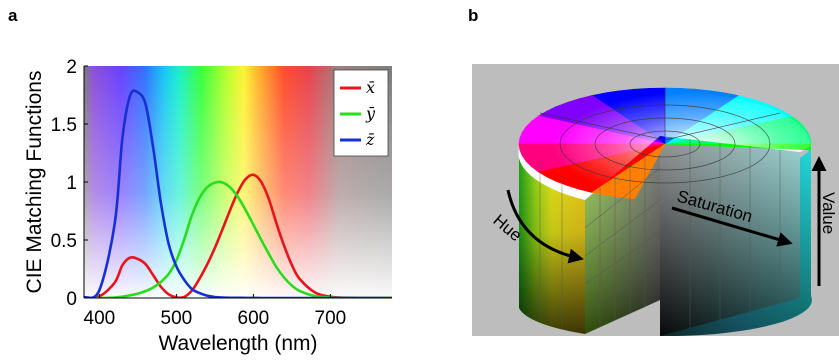 The image size is (839, 360). I want to click on x-tick-label-0: 400, so click(100, 318).